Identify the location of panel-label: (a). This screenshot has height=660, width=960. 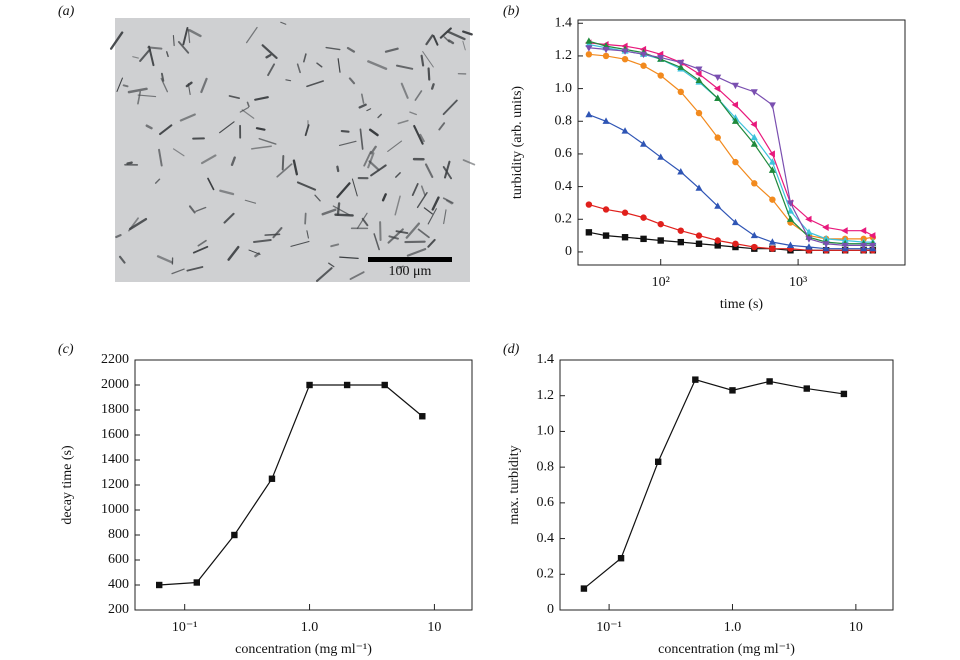
(66, 11).